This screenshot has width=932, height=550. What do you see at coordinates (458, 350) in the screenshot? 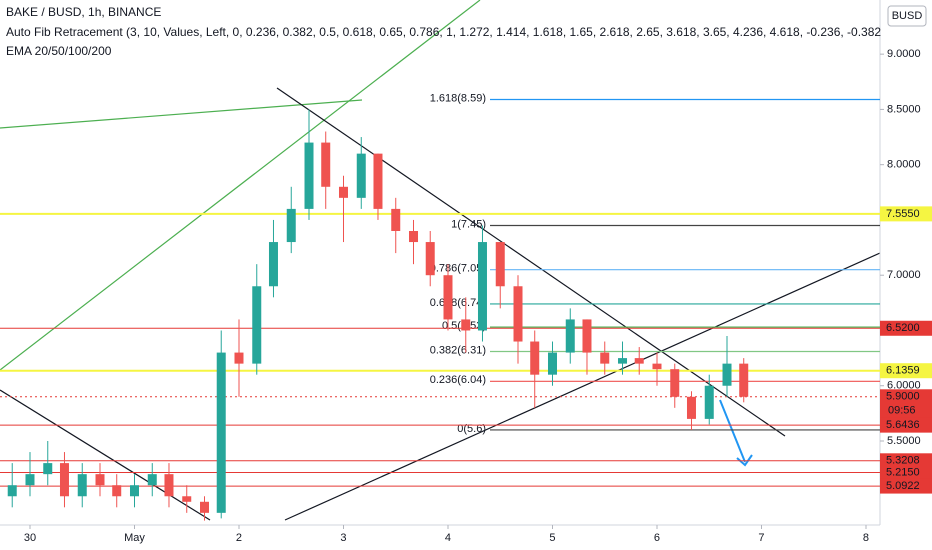
I see `fib-label: 0.382(6.31)` at bounding box center [458, 350].